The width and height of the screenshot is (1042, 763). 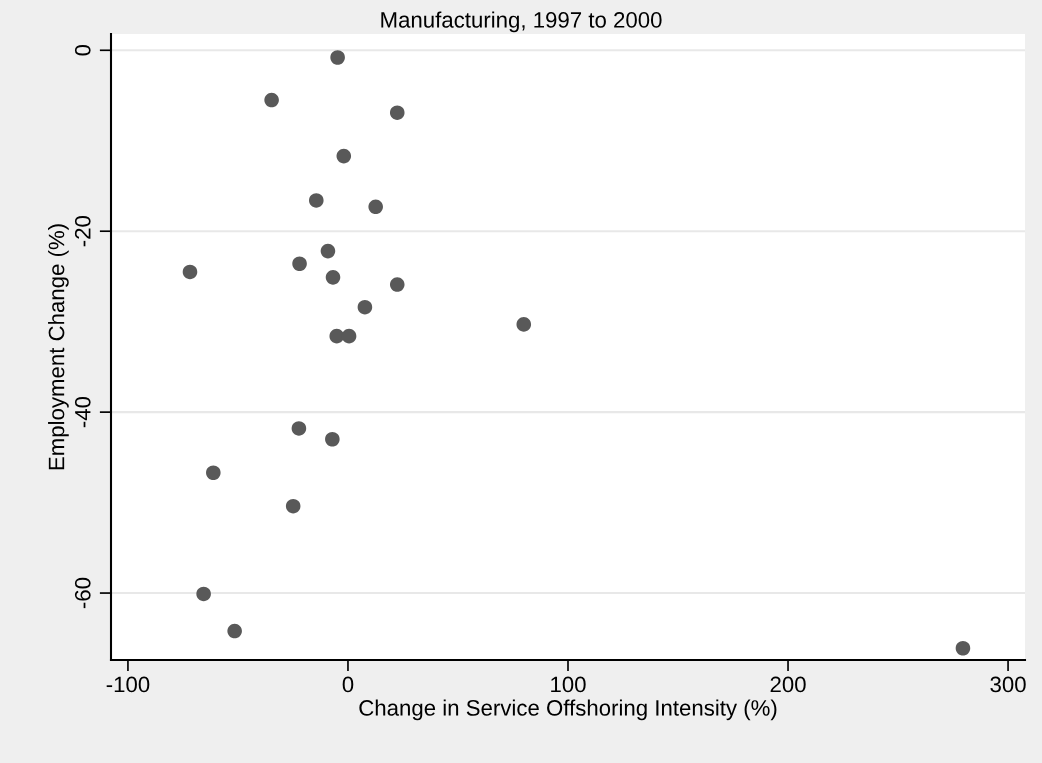 What do you see at coordinates (521, 22) in the screenshot?
I see `chart-title: Manufacturing, 1997 to 2000` at bounding box center [521, 22].